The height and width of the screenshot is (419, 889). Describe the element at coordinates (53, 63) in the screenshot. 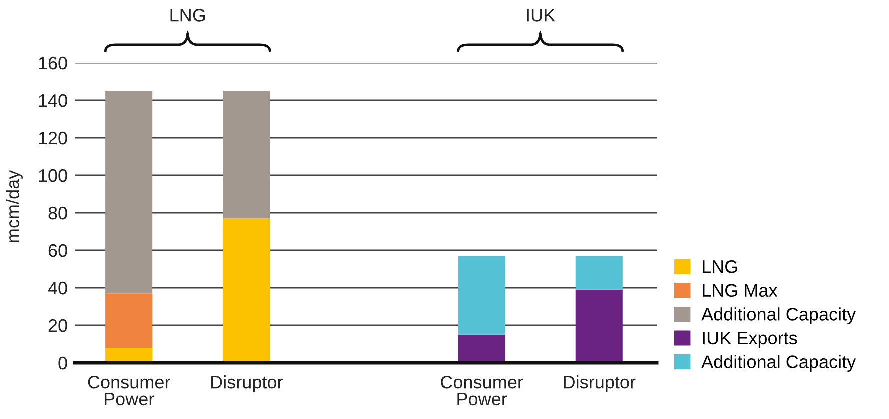

I see `y-tick-label: 160` at that location.